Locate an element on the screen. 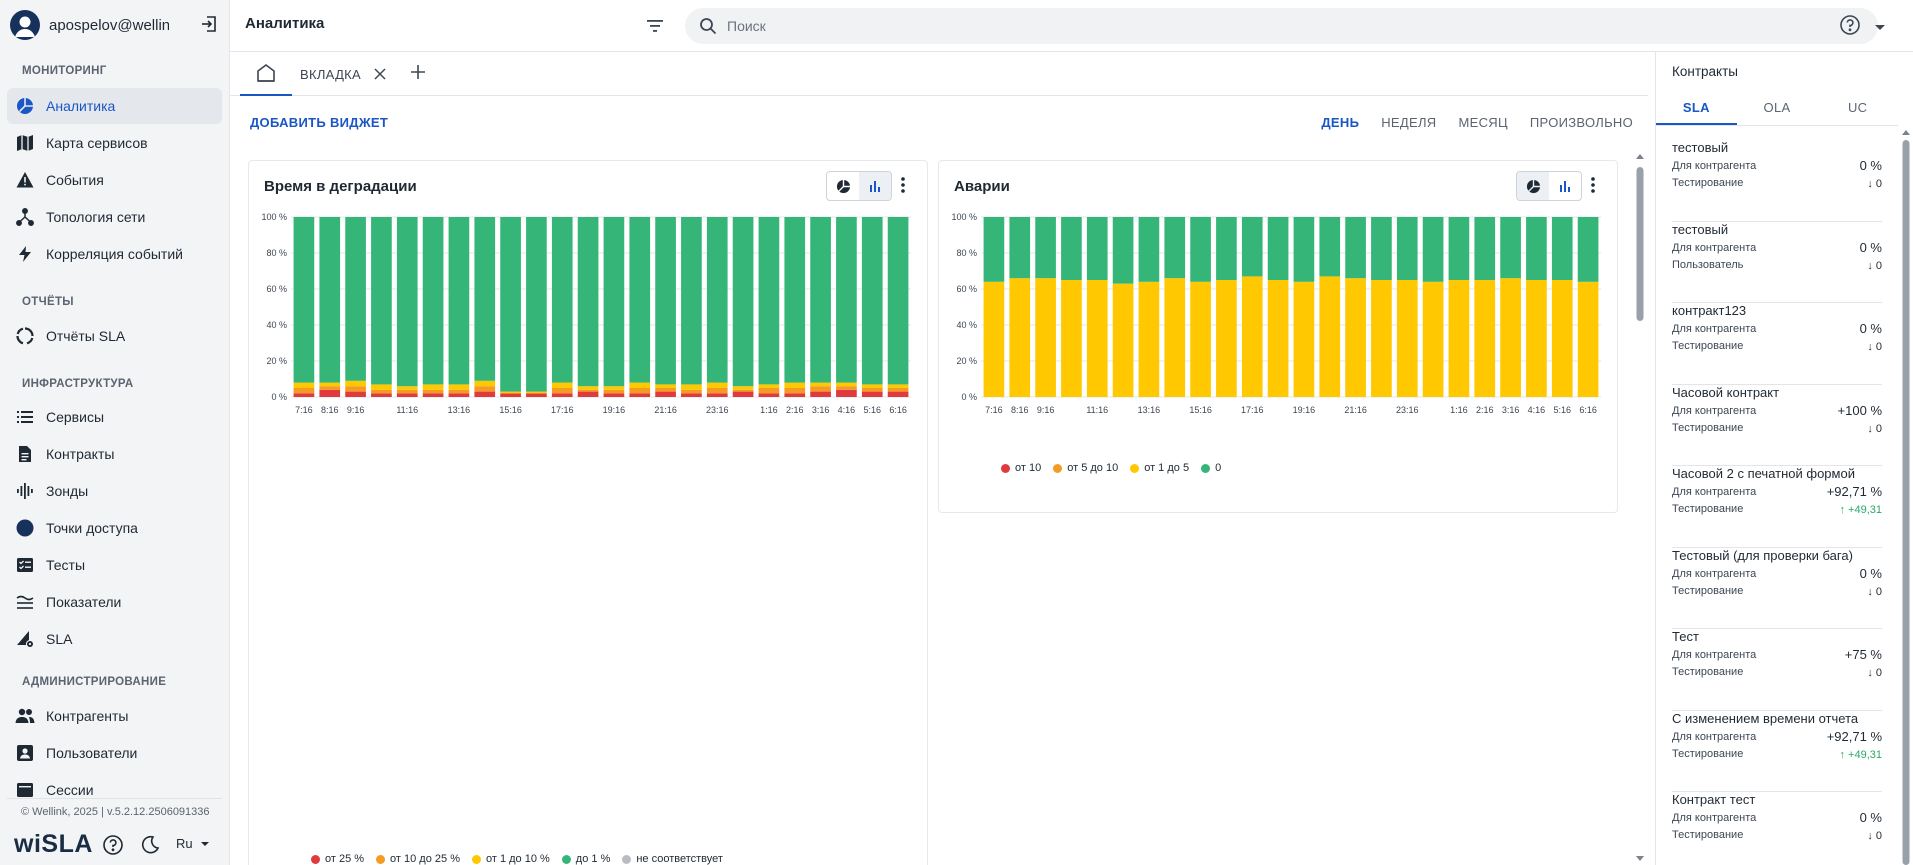 This screenshot has height=865, width=1913. legend-item: от 1 до 10 % is located at coordinates (510, 859).